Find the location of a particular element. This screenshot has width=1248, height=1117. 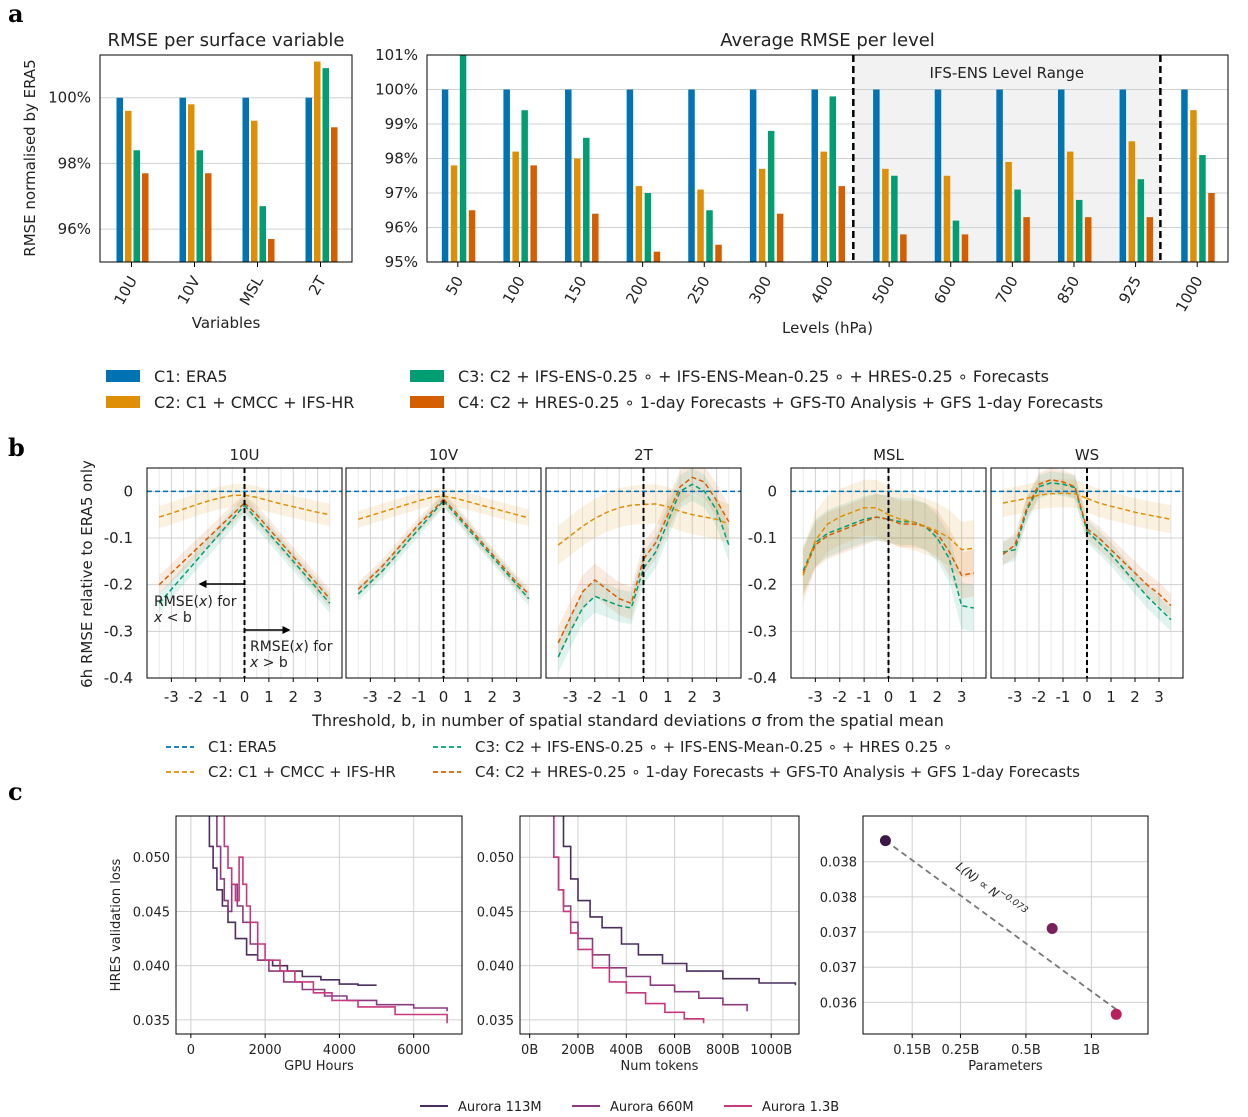

a2-xtick-label: 250 is located at coordinates (699, 290).